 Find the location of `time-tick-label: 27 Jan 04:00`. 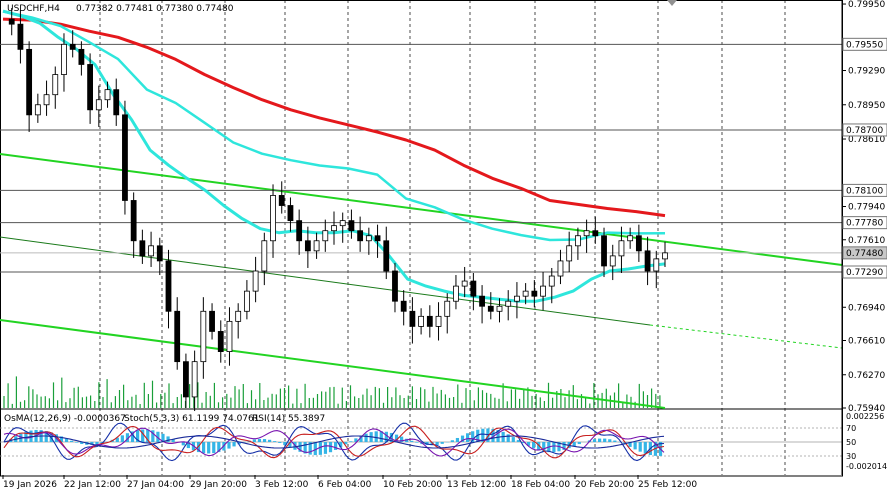

time-tick-label: 27 Jan 04:00 is located at coordinates (155, 485).